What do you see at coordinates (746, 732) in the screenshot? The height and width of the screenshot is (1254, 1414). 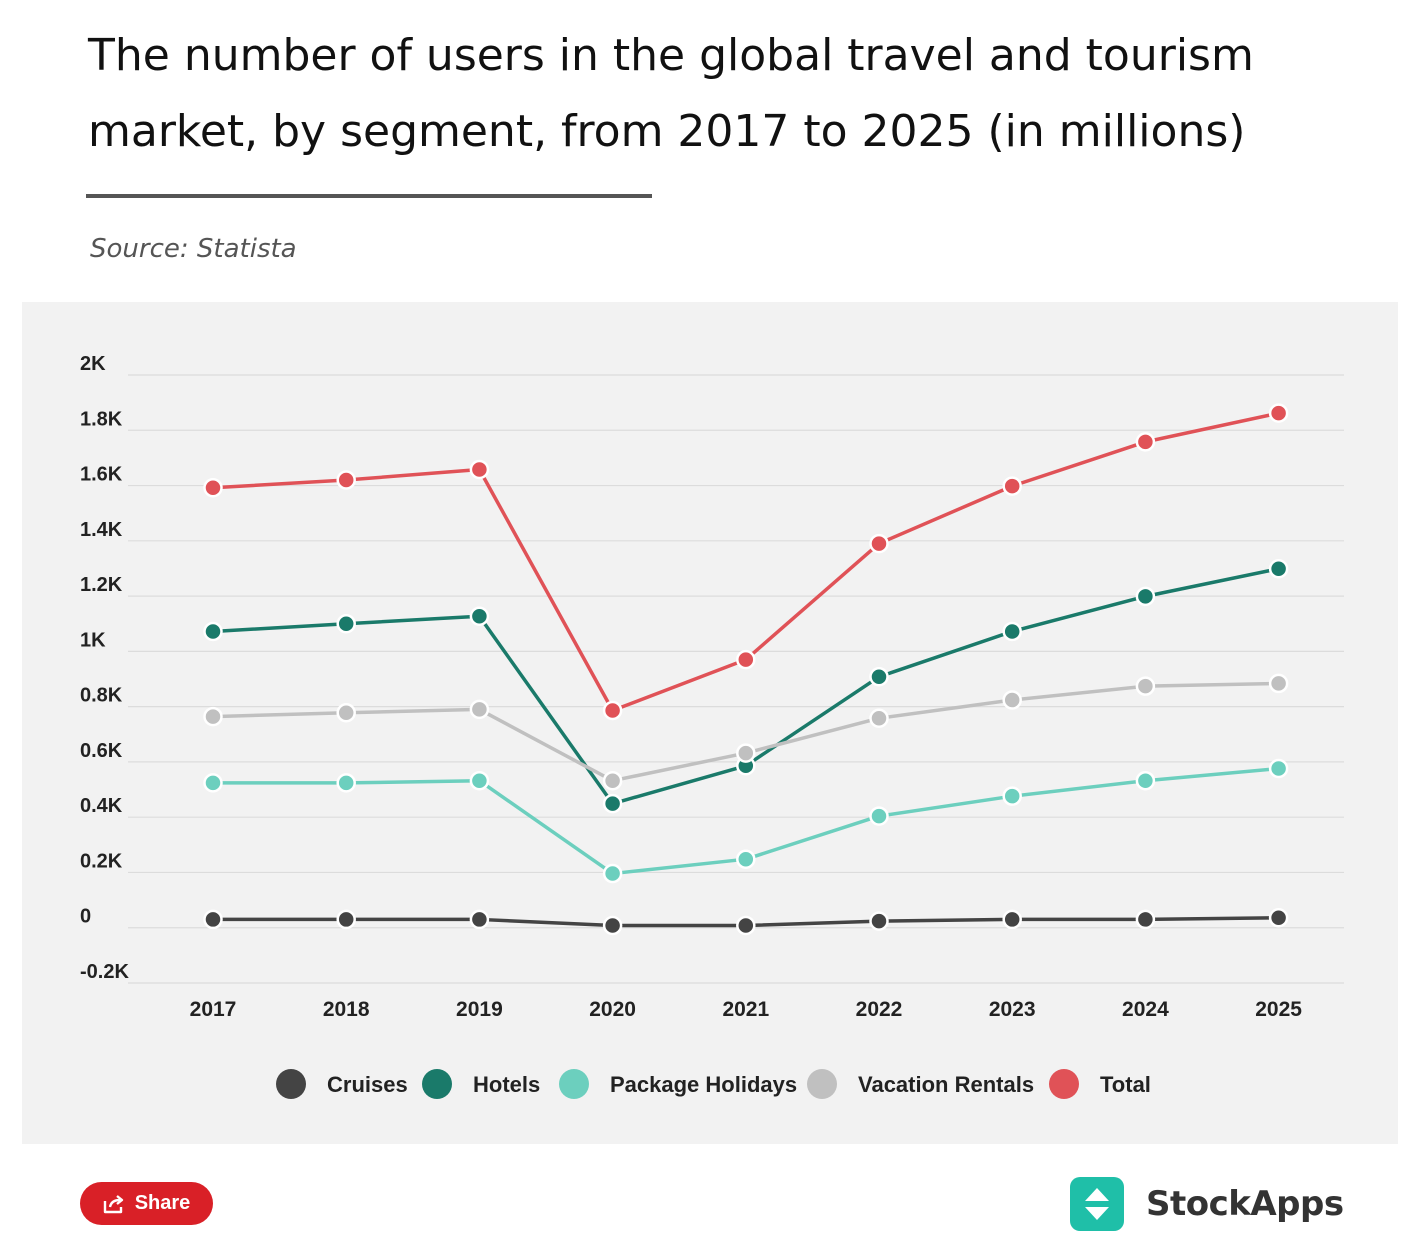 I see `series-vacation-rentals` at bounding box center [746, 732].